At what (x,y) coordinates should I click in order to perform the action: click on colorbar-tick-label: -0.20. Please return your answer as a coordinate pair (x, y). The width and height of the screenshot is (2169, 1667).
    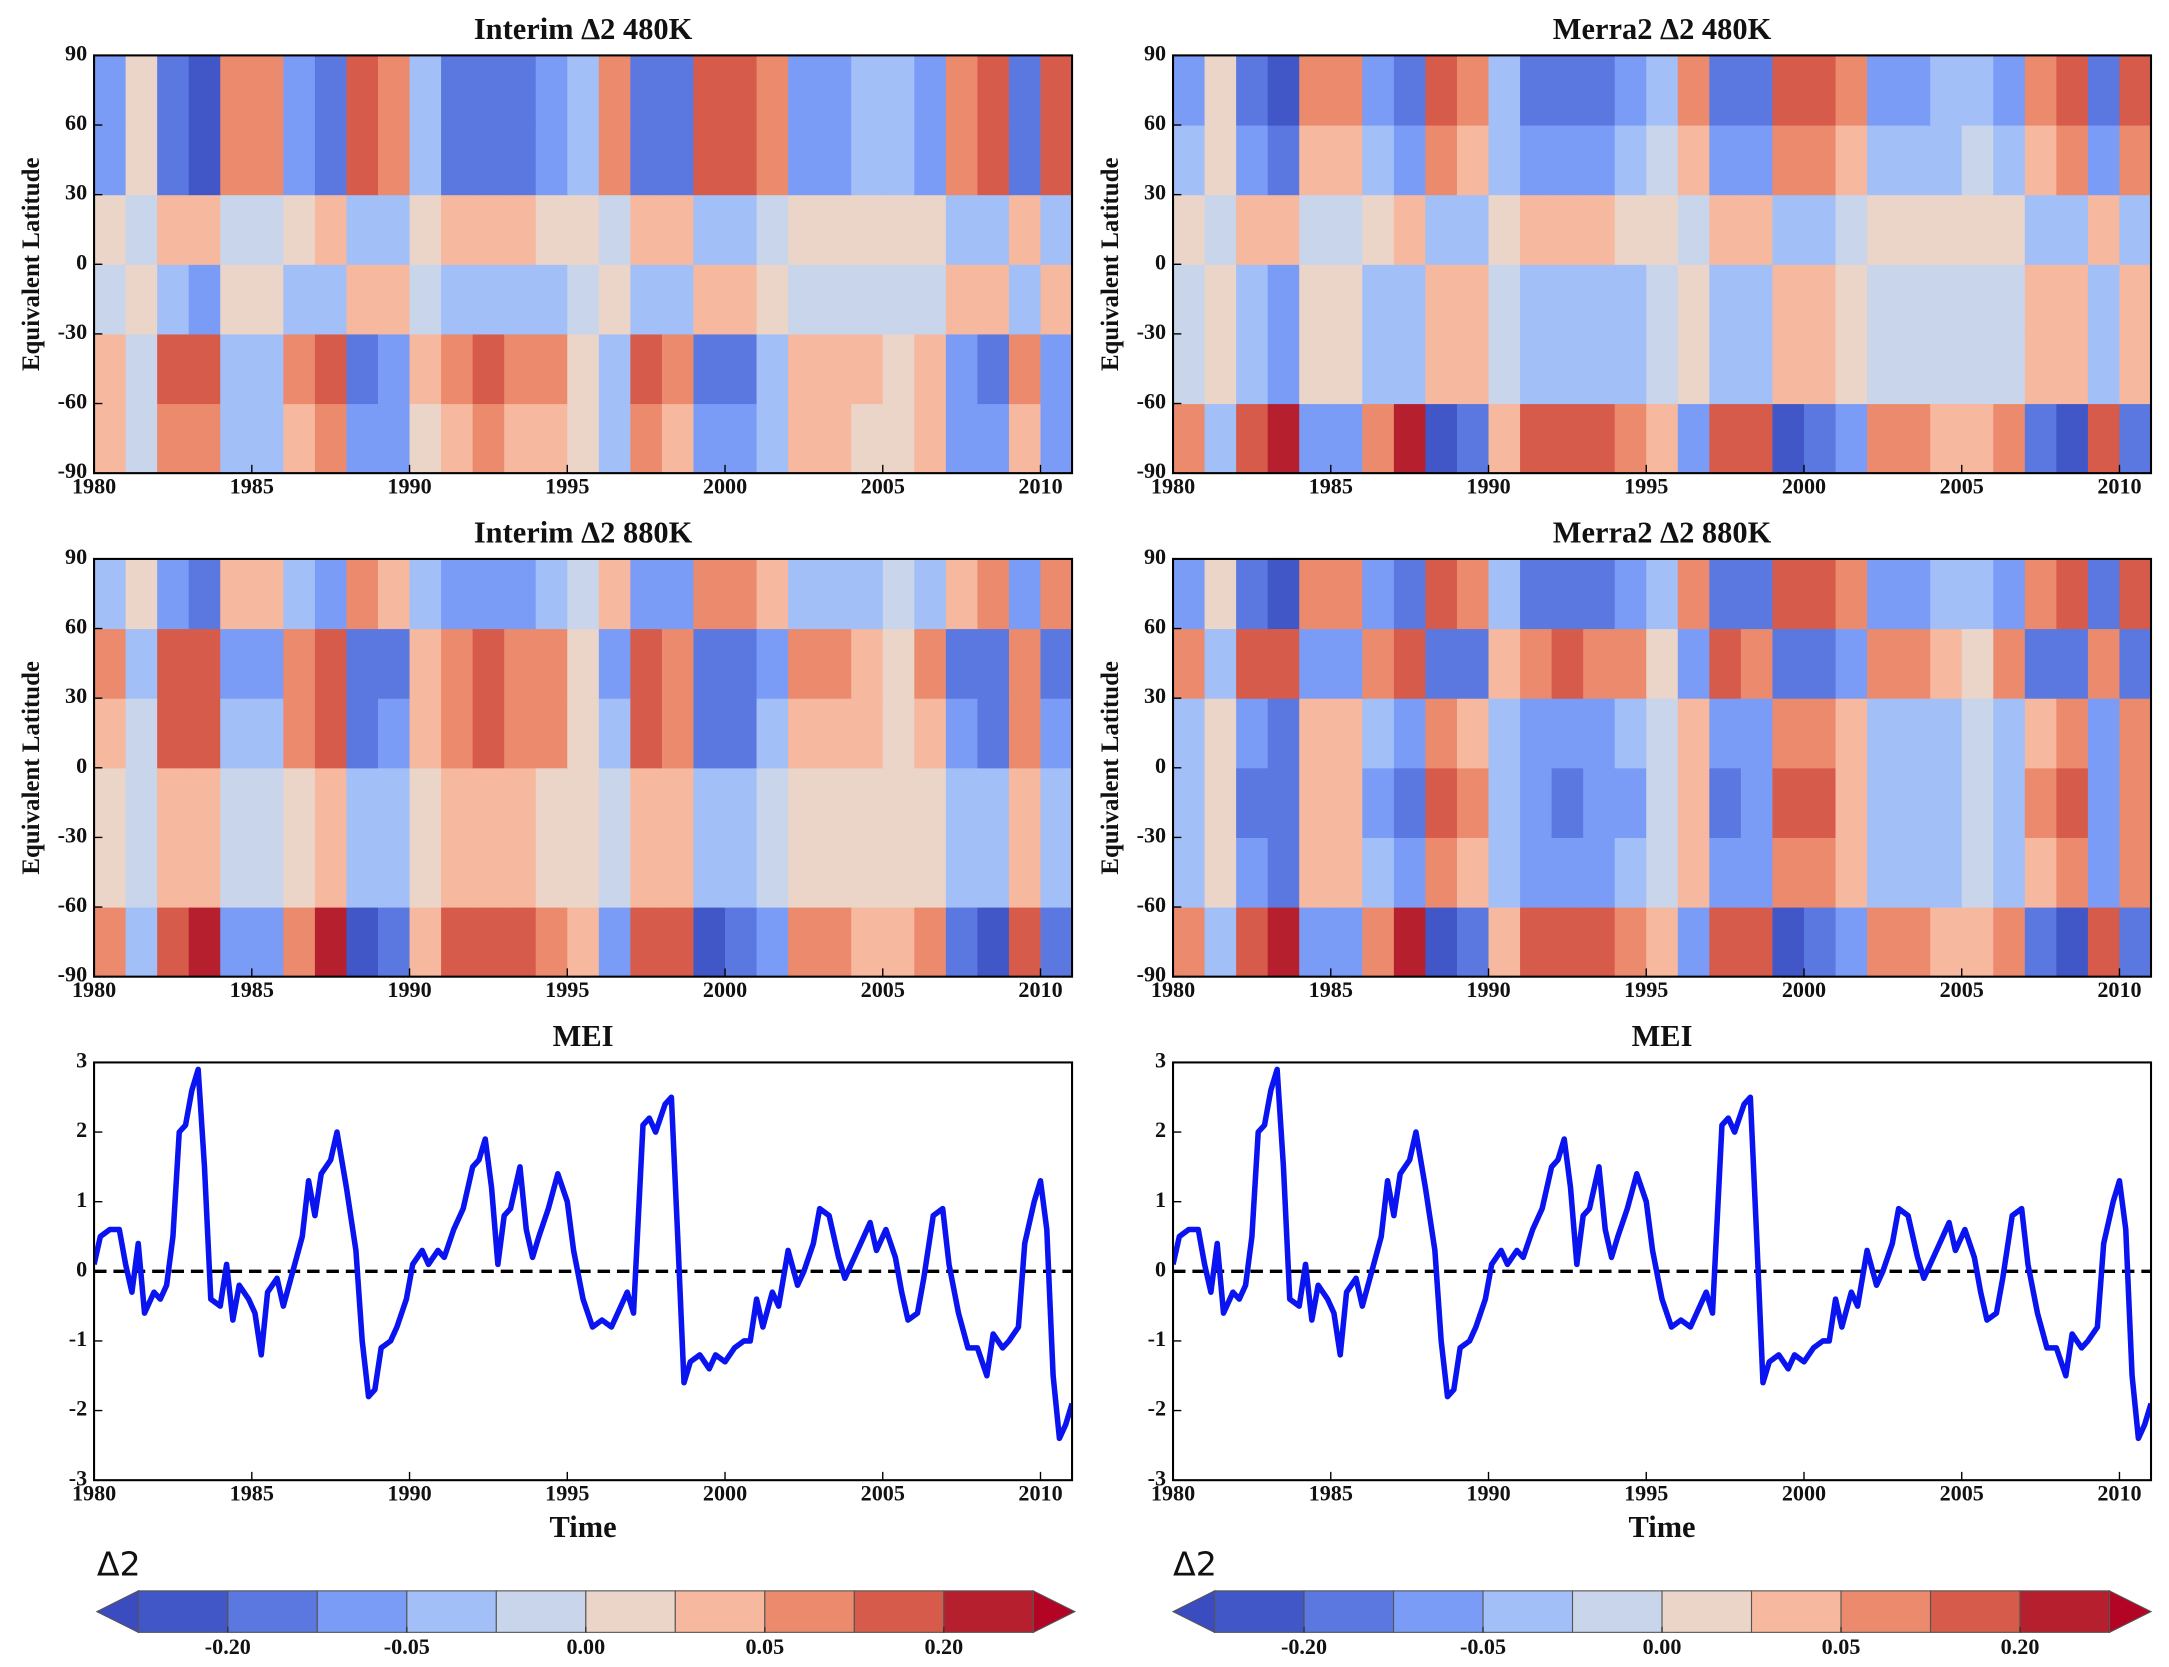
    Looking at the image, I should click on (1304, 1646).